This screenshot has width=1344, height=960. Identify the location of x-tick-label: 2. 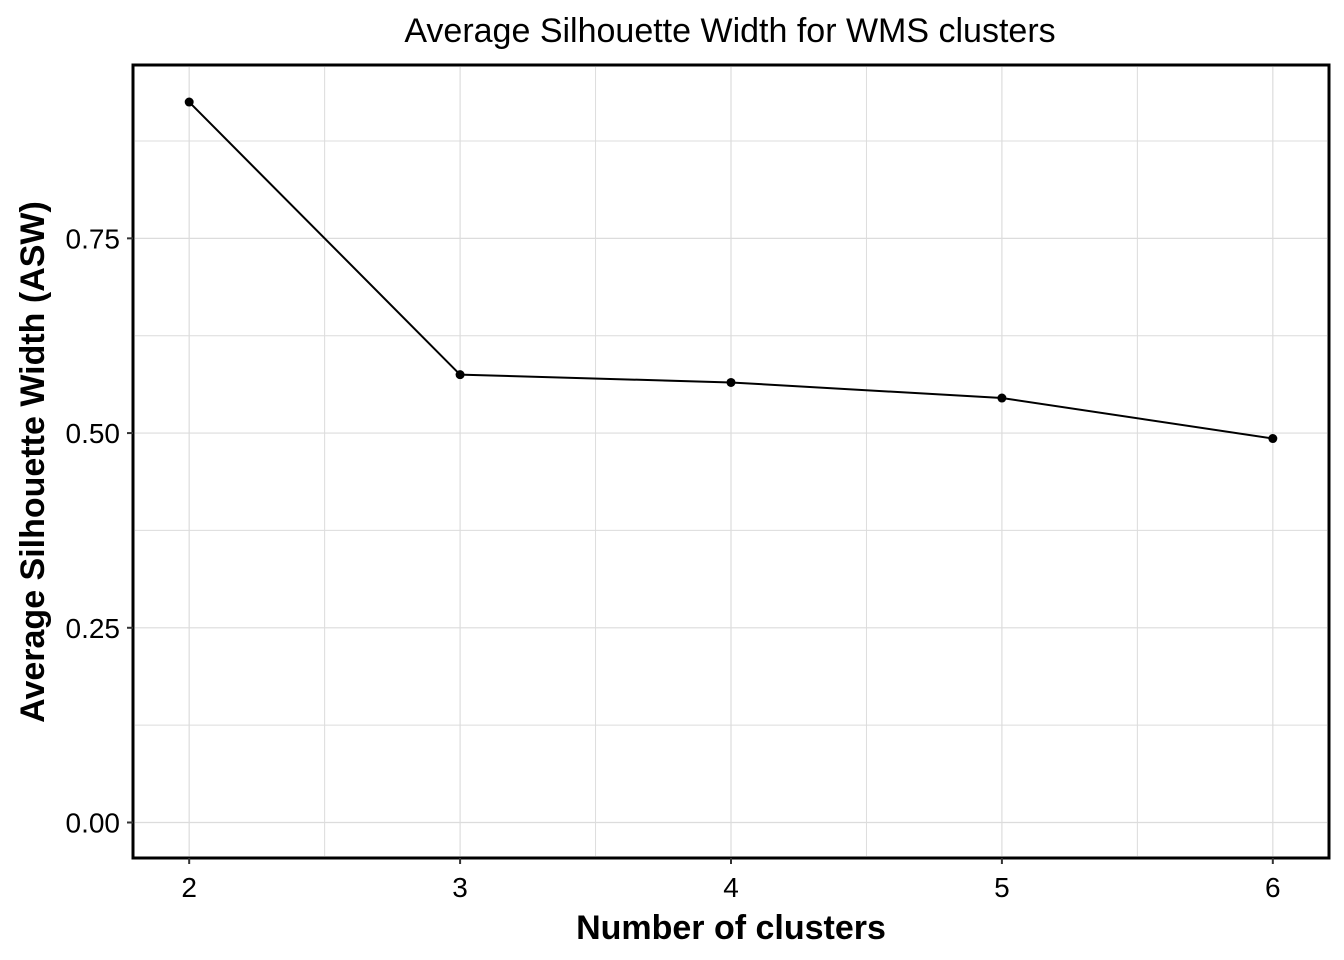
(189, 887).